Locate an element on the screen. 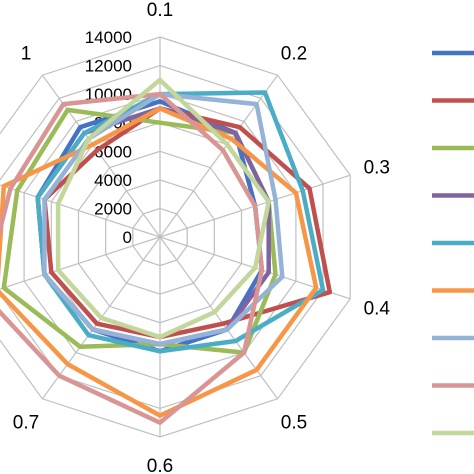 The image size is (474, 474). radial-tick-label: 14000 is located at coordinates (108, 37).